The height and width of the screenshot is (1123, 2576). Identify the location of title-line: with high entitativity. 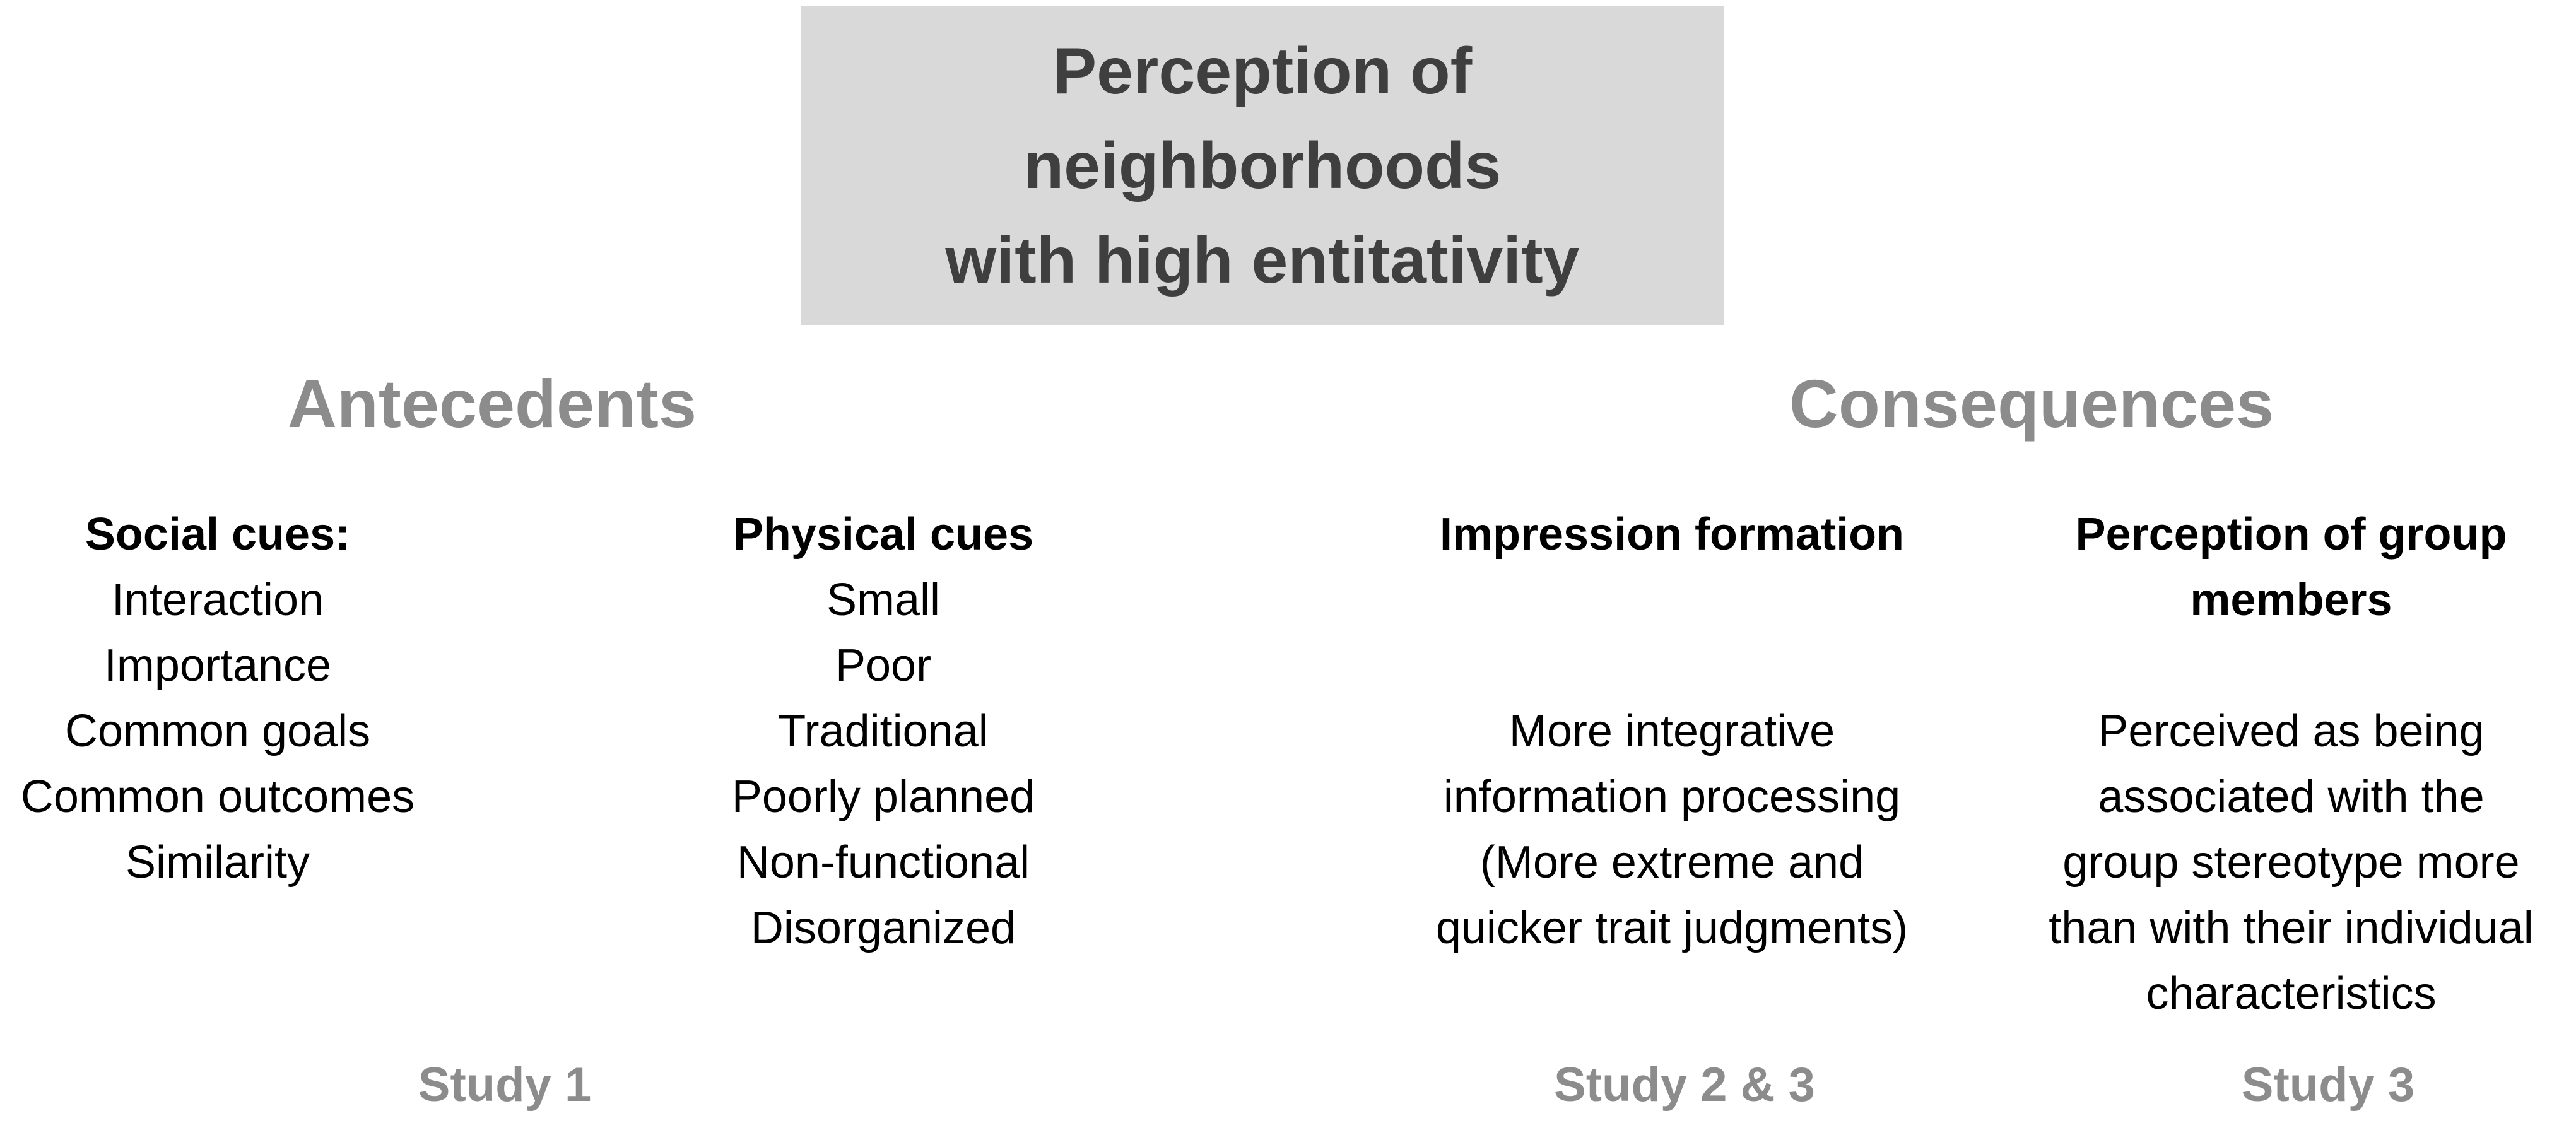
(1262, 260).